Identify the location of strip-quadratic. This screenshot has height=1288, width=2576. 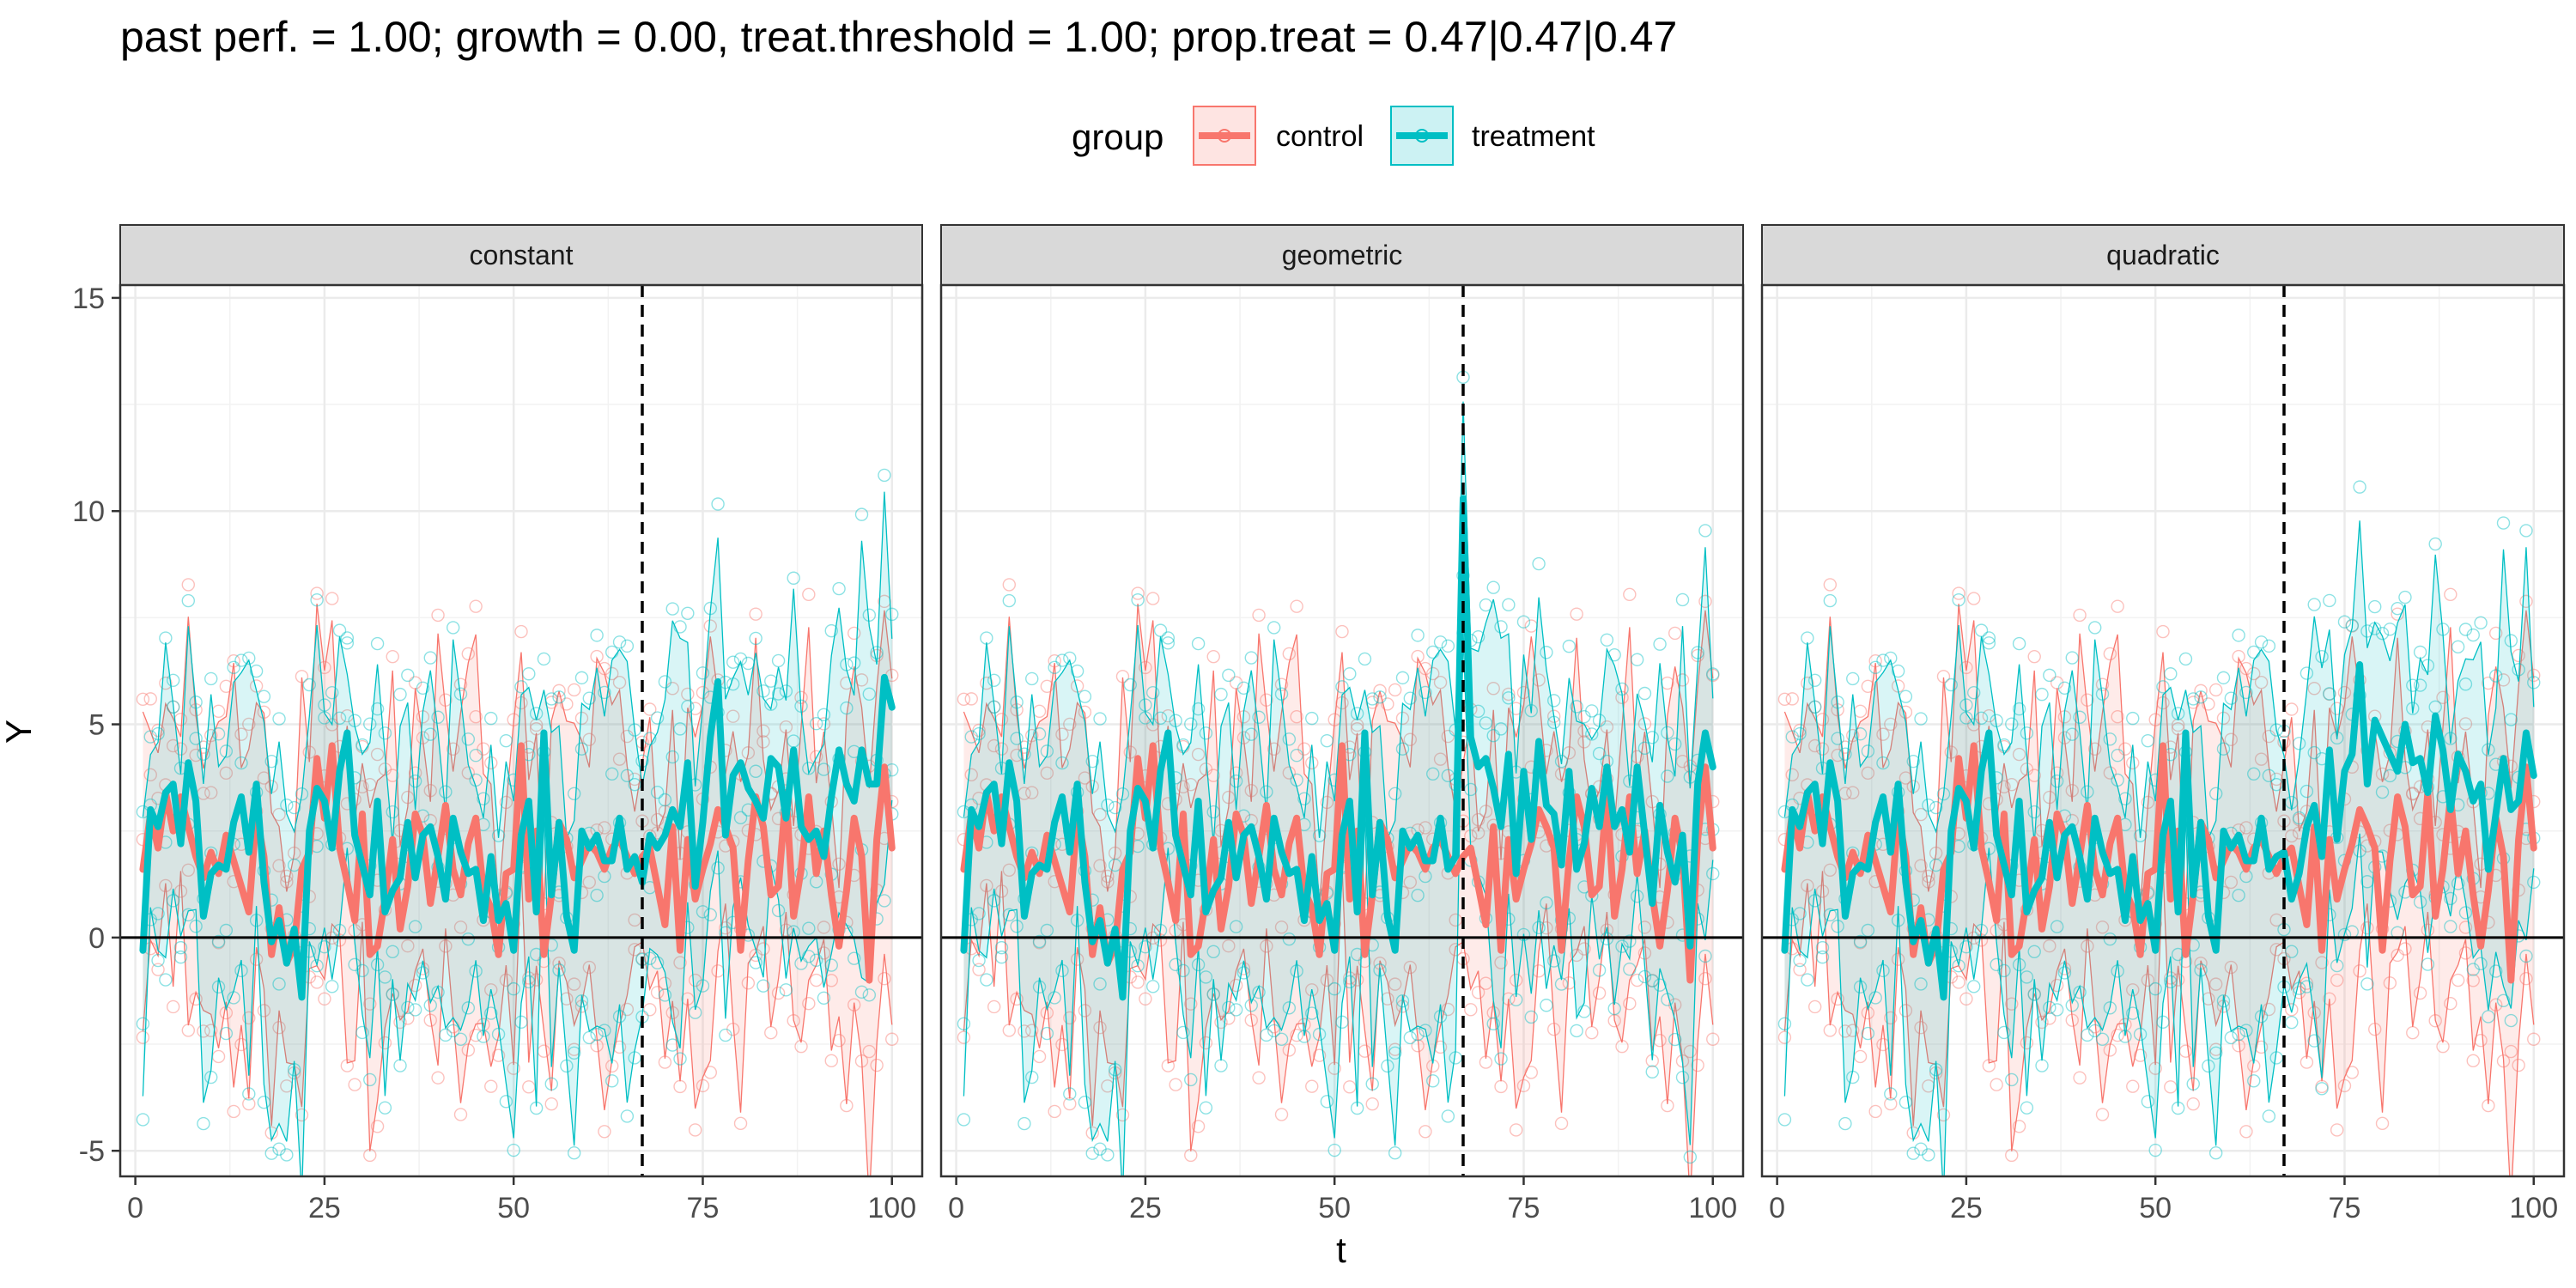
(2163, 255).